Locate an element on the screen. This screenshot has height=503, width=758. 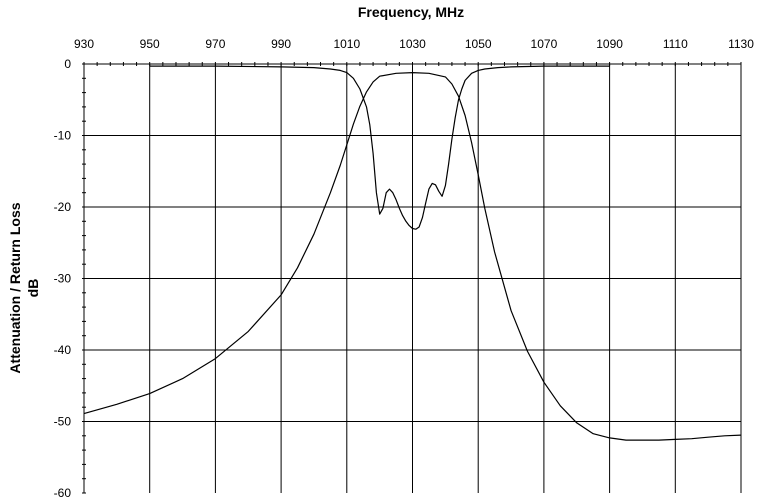
y-tick-label: -50 is located at coordinates (63, 422).